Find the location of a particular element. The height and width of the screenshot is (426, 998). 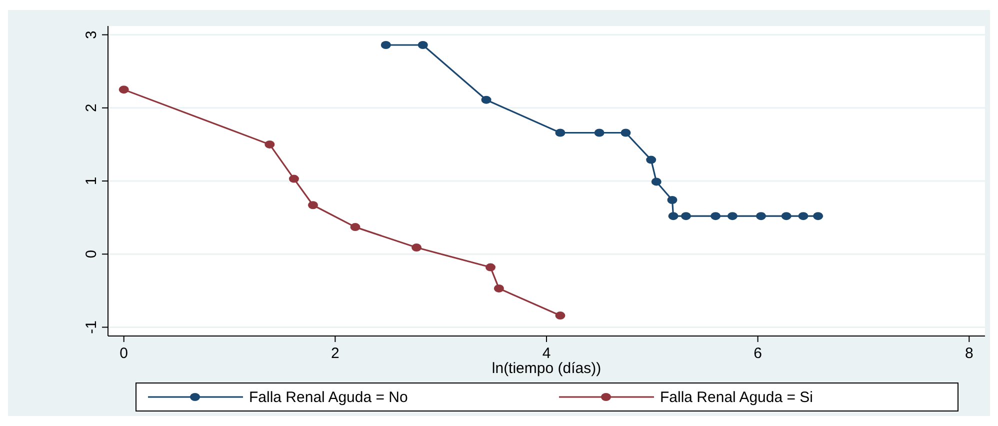

x-tick-label: 8 is located at coordinates (969, 353).